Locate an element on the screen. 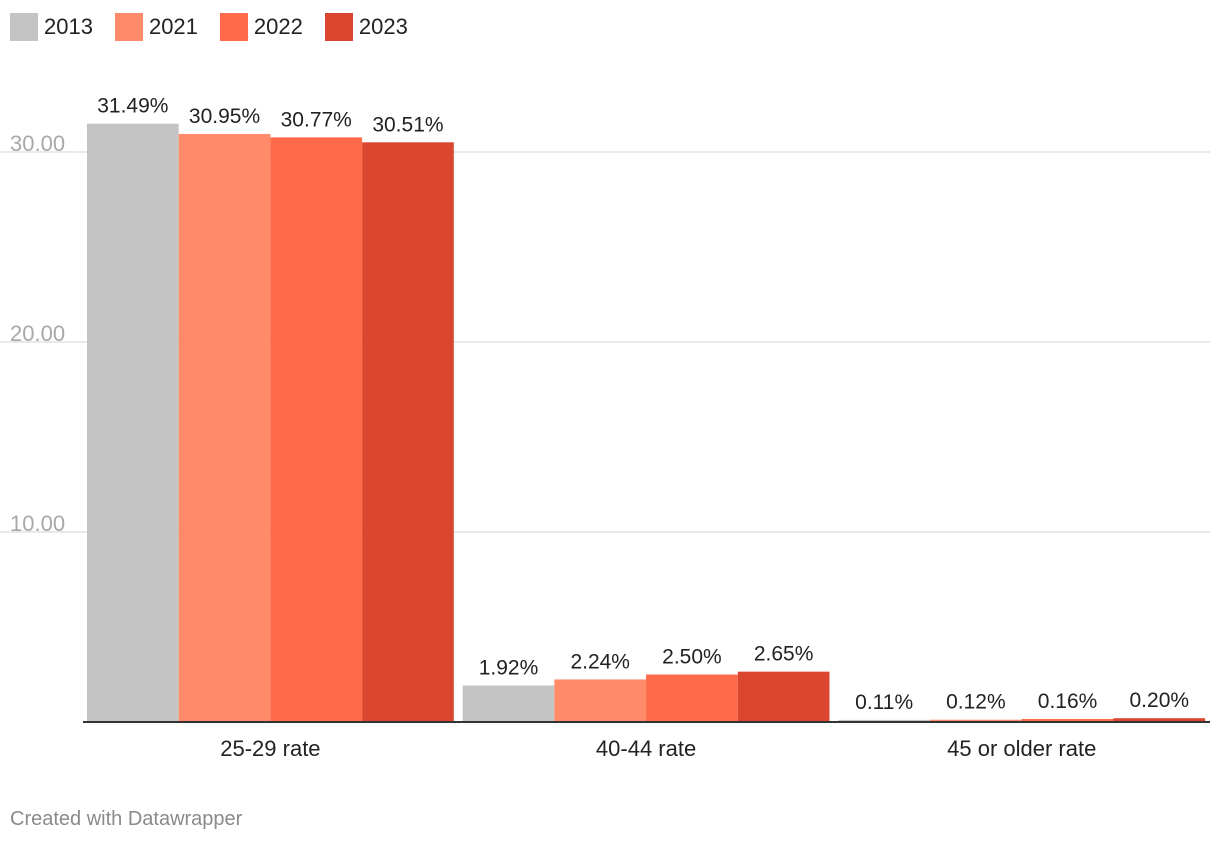  data-label: 31.49% is located at coordinates (132, 106).